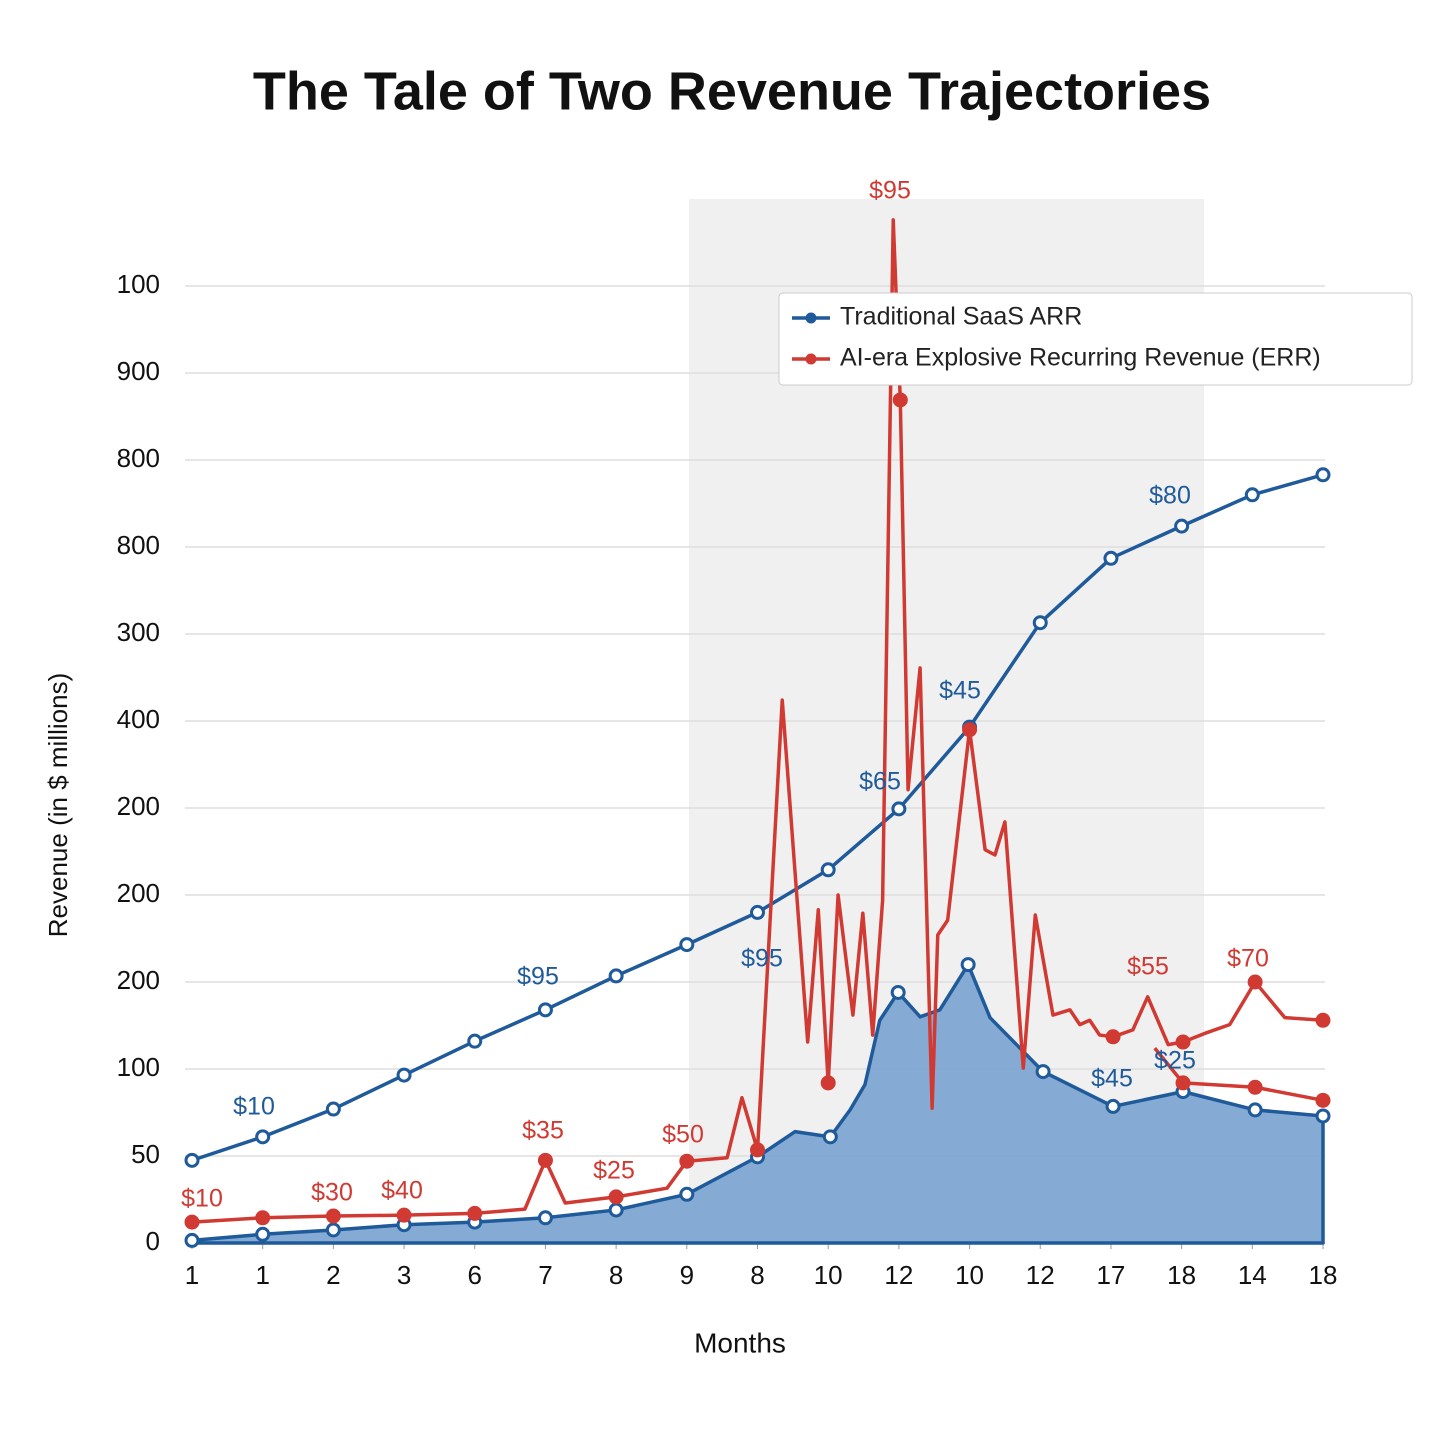 Image resolution: width=1456 pixels, height=1456 pixels. Describe the element at coordinates (138, 371) in the screenshot. I see `y-tick-label: 900` at that location.